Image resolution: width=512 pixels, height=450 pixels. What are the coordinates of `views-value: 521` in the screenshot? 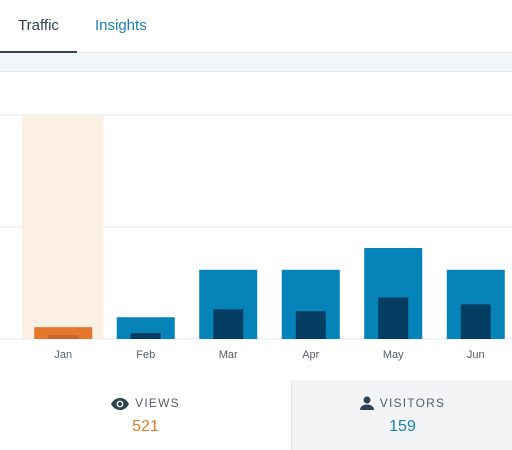 It's located at (145, 426).